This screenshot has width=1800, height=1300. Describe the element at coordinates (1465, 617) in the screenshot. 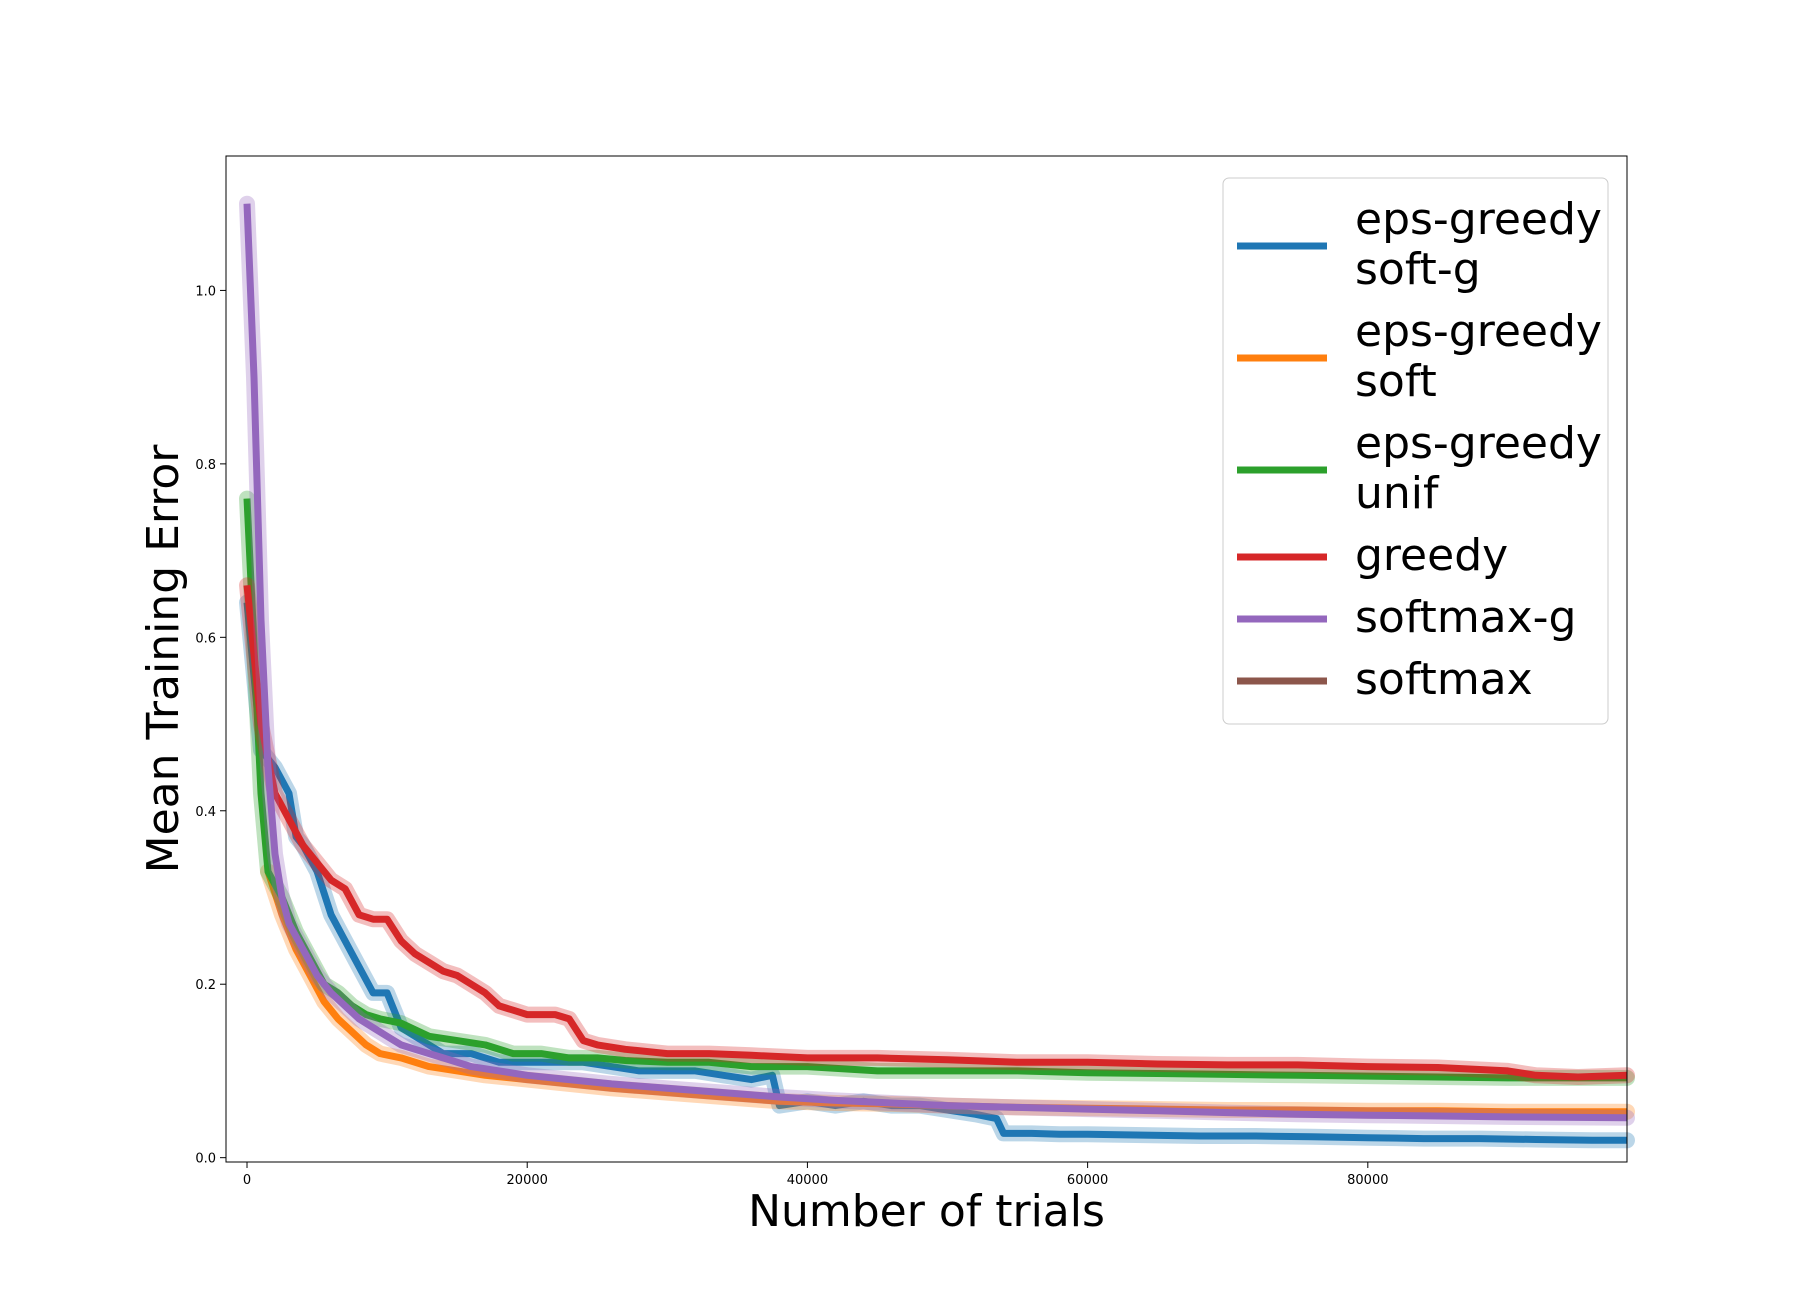

I see `legend-entry-label: softmax-g` at that location.